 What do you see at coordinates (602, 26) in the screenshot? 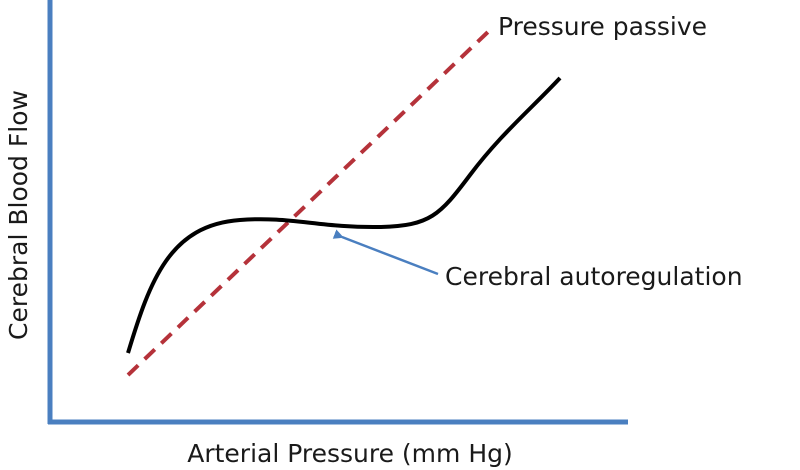
I see `passive-label: Pressure passive` at bounding box center [602, 26].